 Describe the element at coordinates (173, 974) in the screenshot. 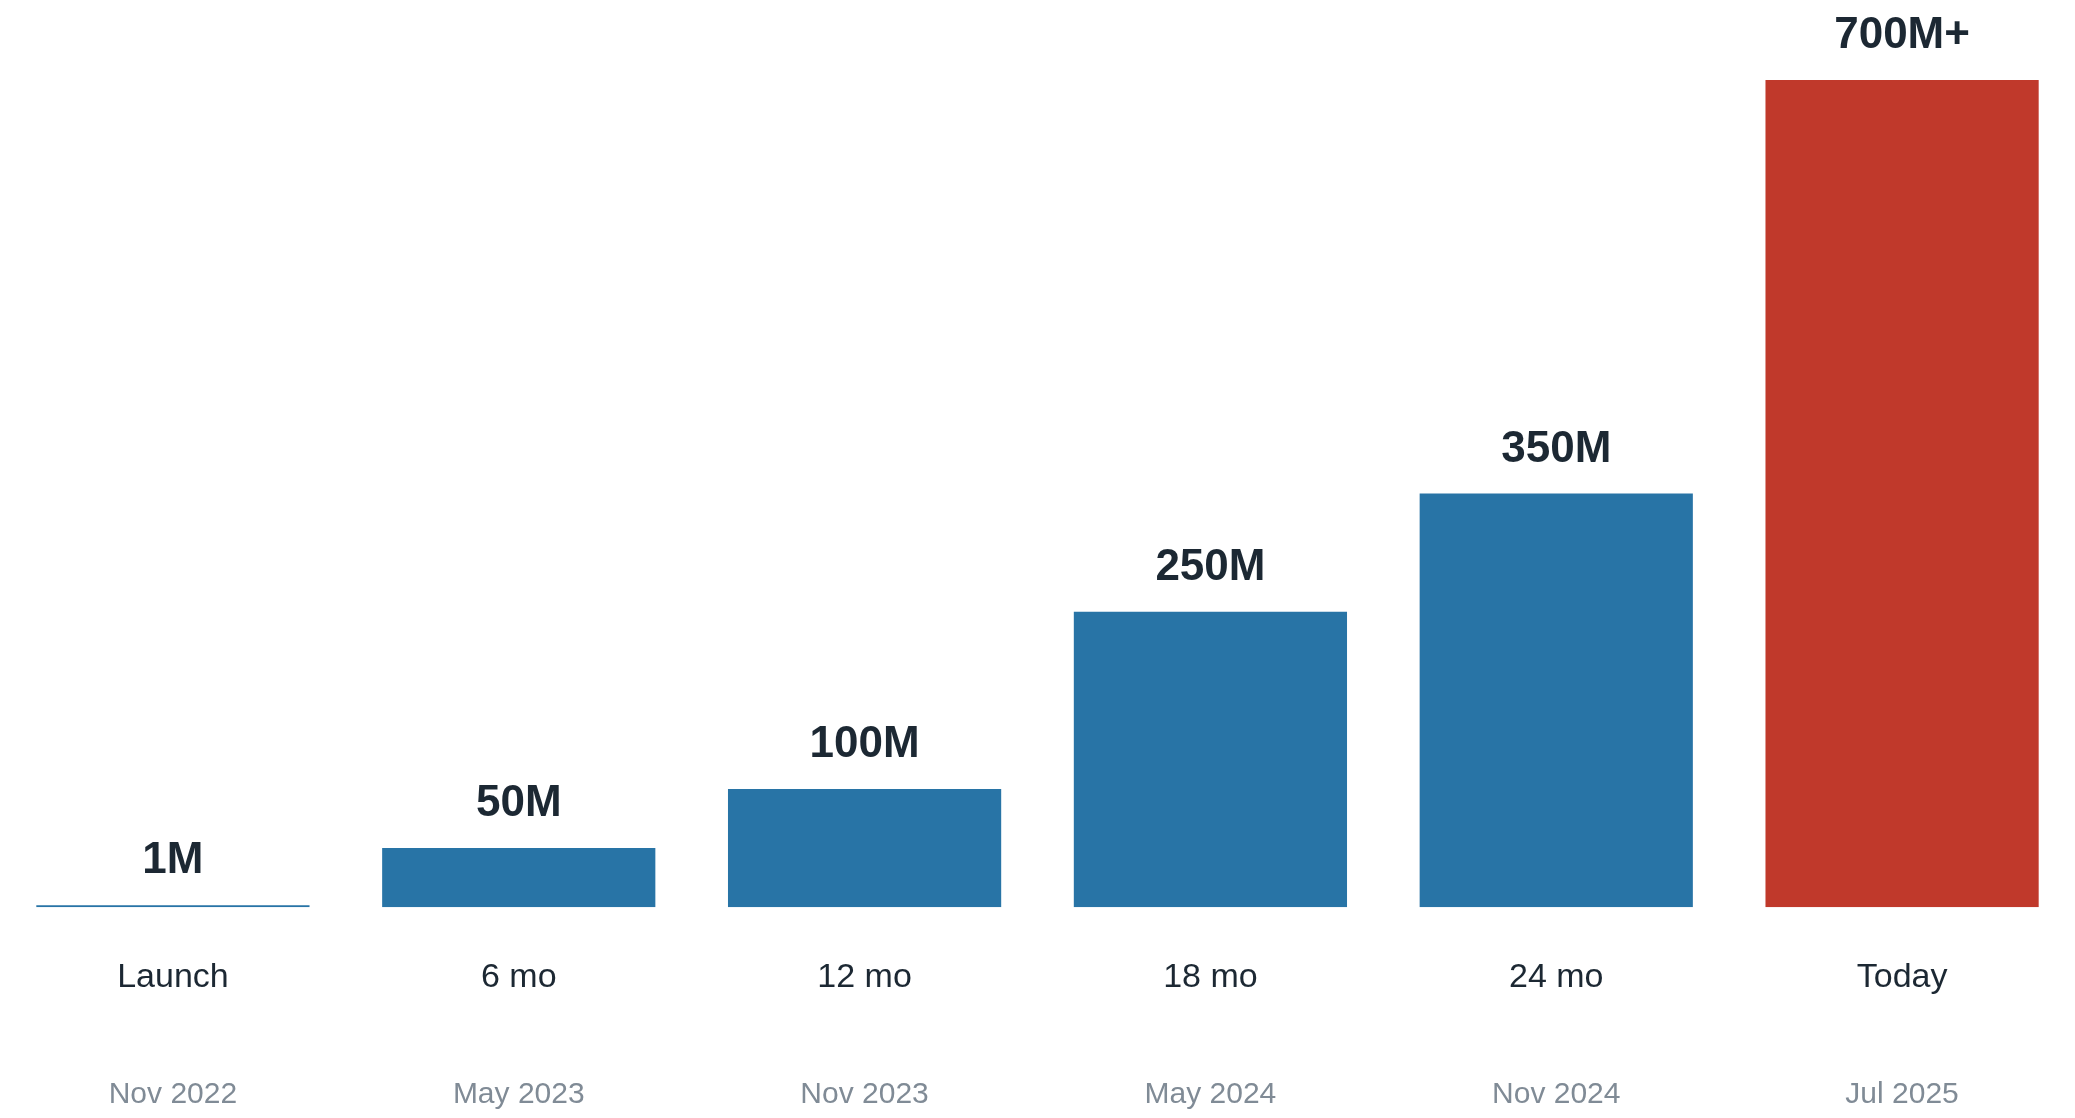

I see `x-tick-label: Launch` at that location.